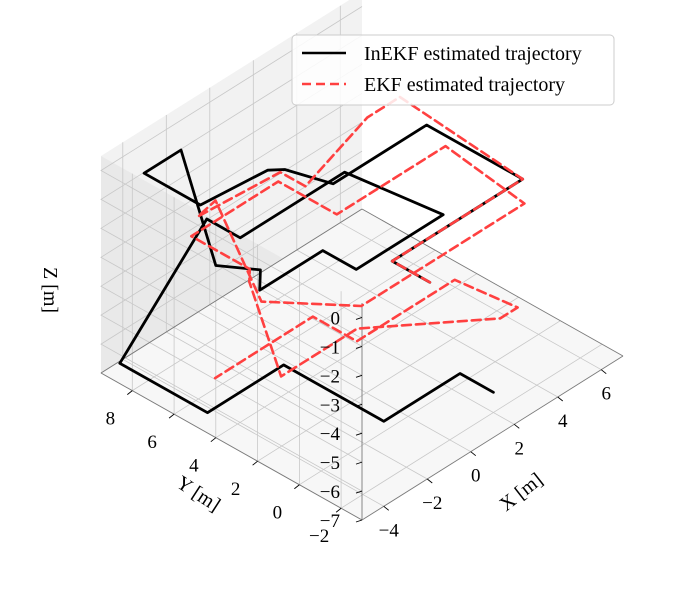 This screenshot has height=600, width=700. Describe the element at coordinates (476, 476) in the screenshot. I see `x-tick-label: 0` at that location.